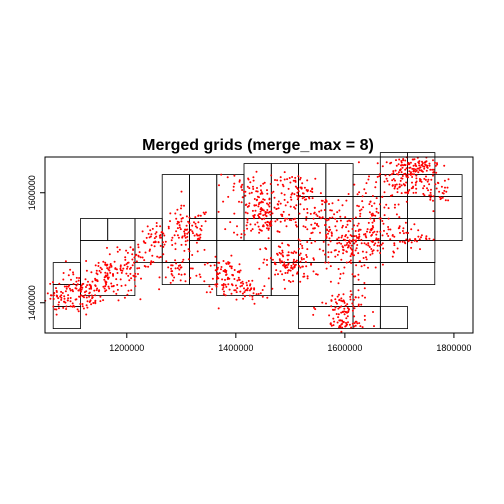 The image size is (504, 504). Describe the element at coordinates (32, 302) in the screenshot. I see `y-tick-label-0: 1400000` at that location.